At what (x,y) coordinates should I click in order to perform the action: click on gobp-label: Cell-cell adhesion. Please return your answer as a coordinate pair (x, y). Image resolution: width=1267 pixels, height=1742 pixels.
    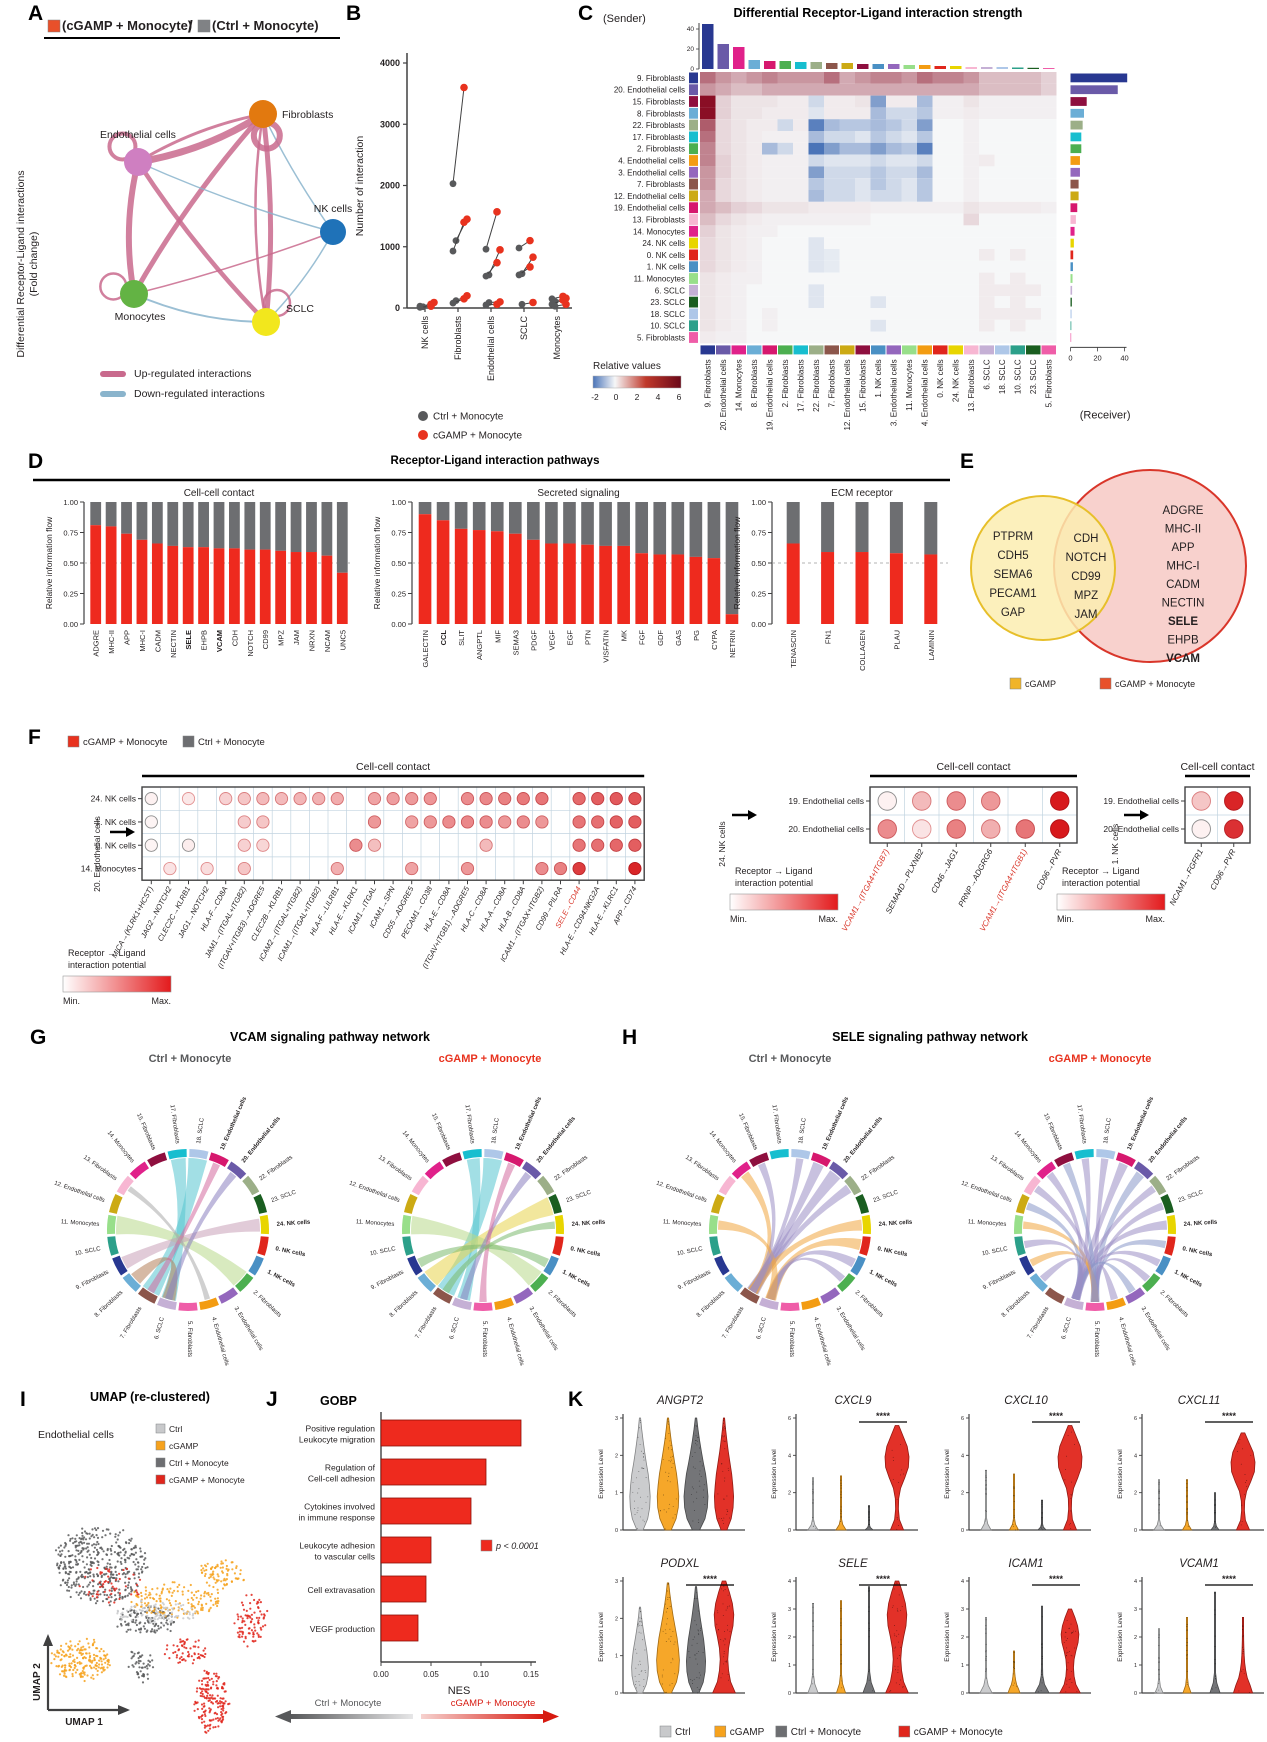
    Looking at the image, I should click on (341, 1479).